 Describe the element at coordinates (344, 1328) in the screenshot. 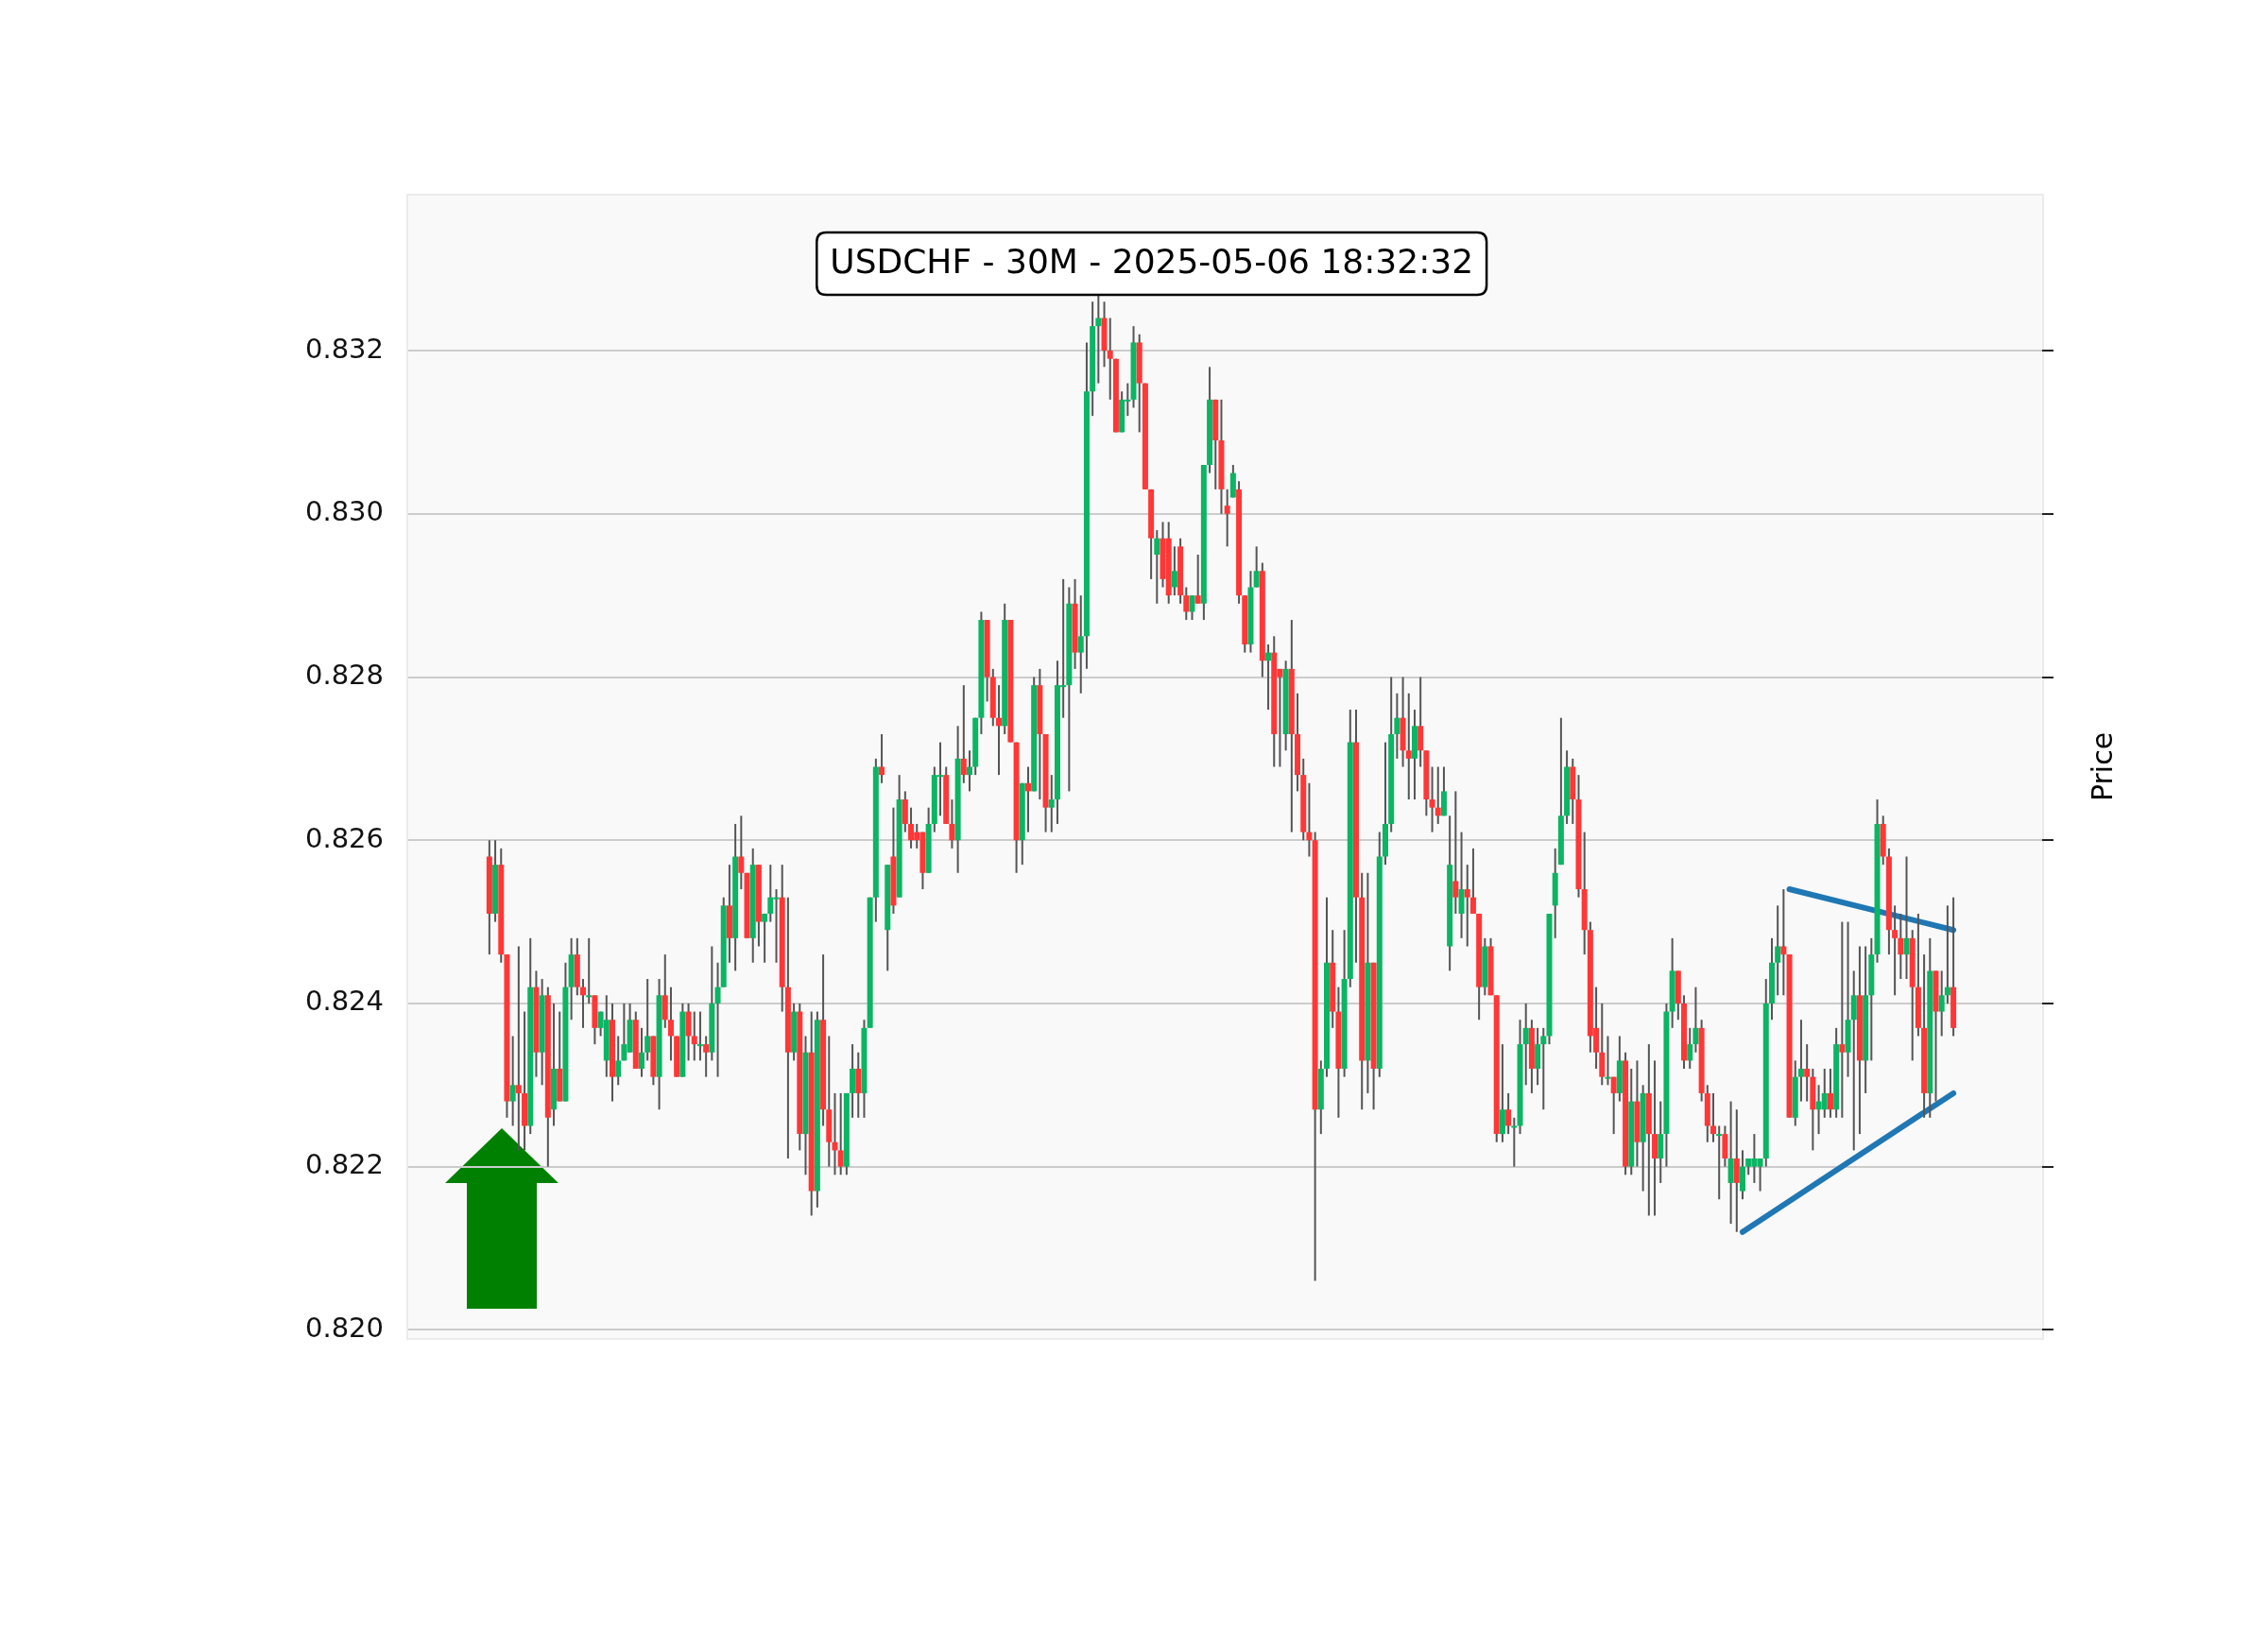

I see `y-tick-label: 0.820` at that location.